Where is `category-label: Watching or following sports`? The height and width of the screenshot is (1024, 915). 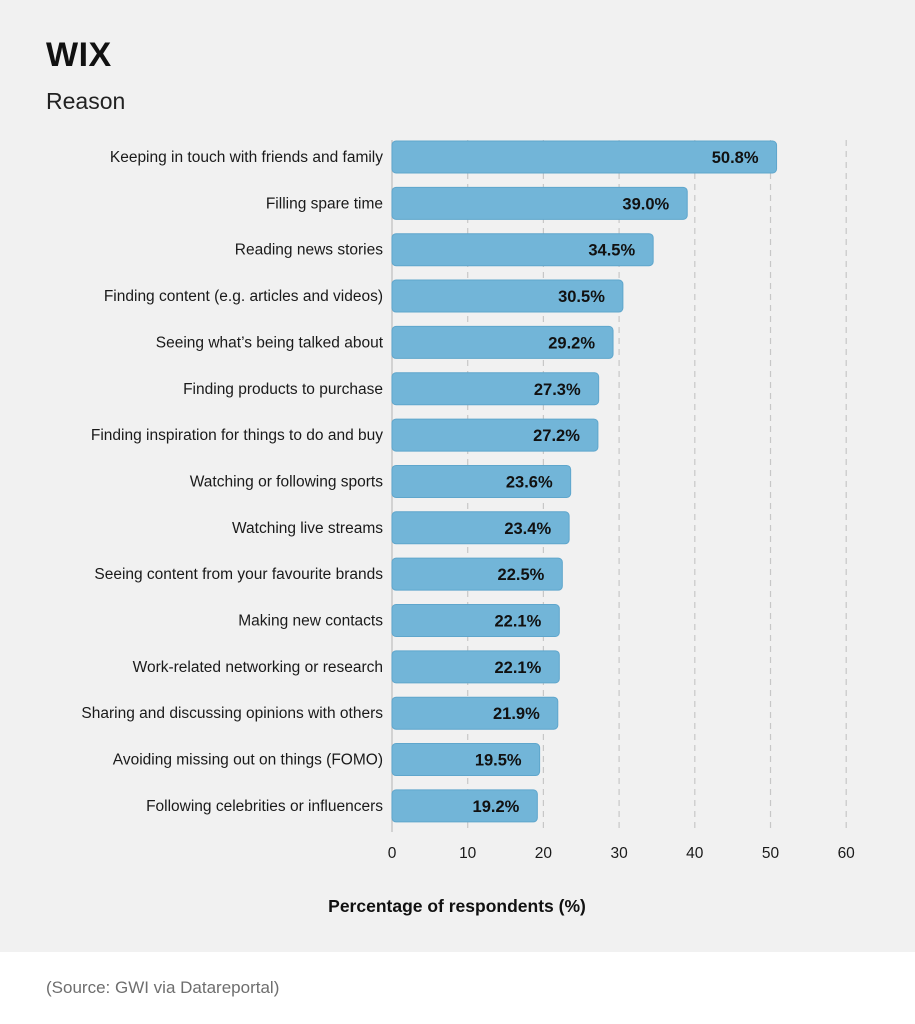 category-label: Watching or following sports is located at coordinates (287, 481).